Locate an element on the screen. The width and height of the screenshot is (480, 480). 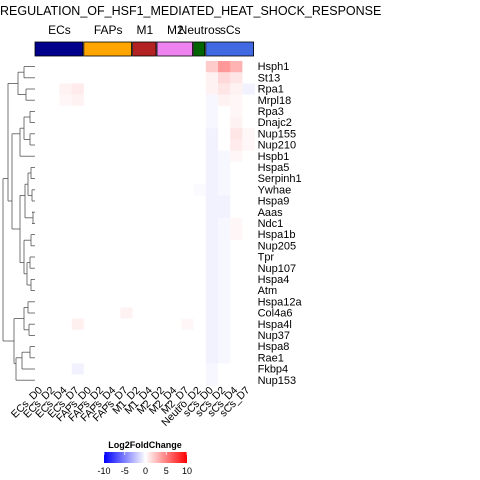
row-label: Rpa3 is located at coordinates (271, 112).